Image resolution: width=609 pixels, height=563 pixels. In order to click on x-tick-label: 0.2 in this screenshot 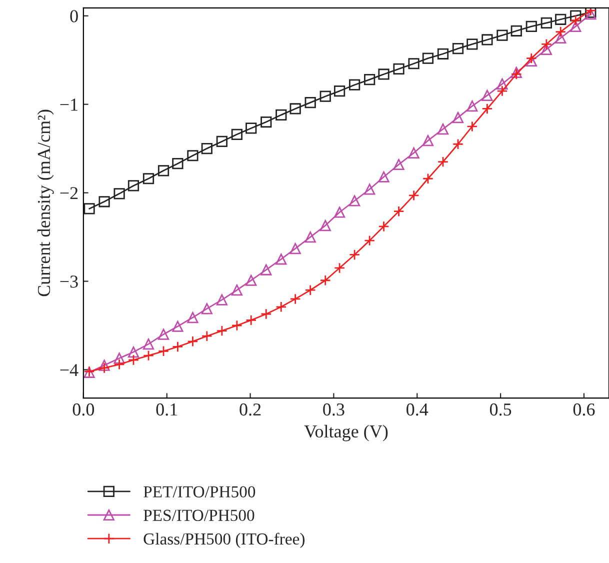, I will do `click(250, 409)`.